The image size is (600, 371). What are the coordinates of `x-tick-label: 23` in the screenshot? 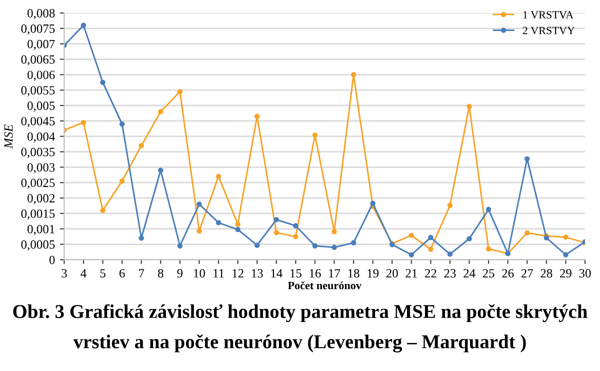 It's located at (450, 273).